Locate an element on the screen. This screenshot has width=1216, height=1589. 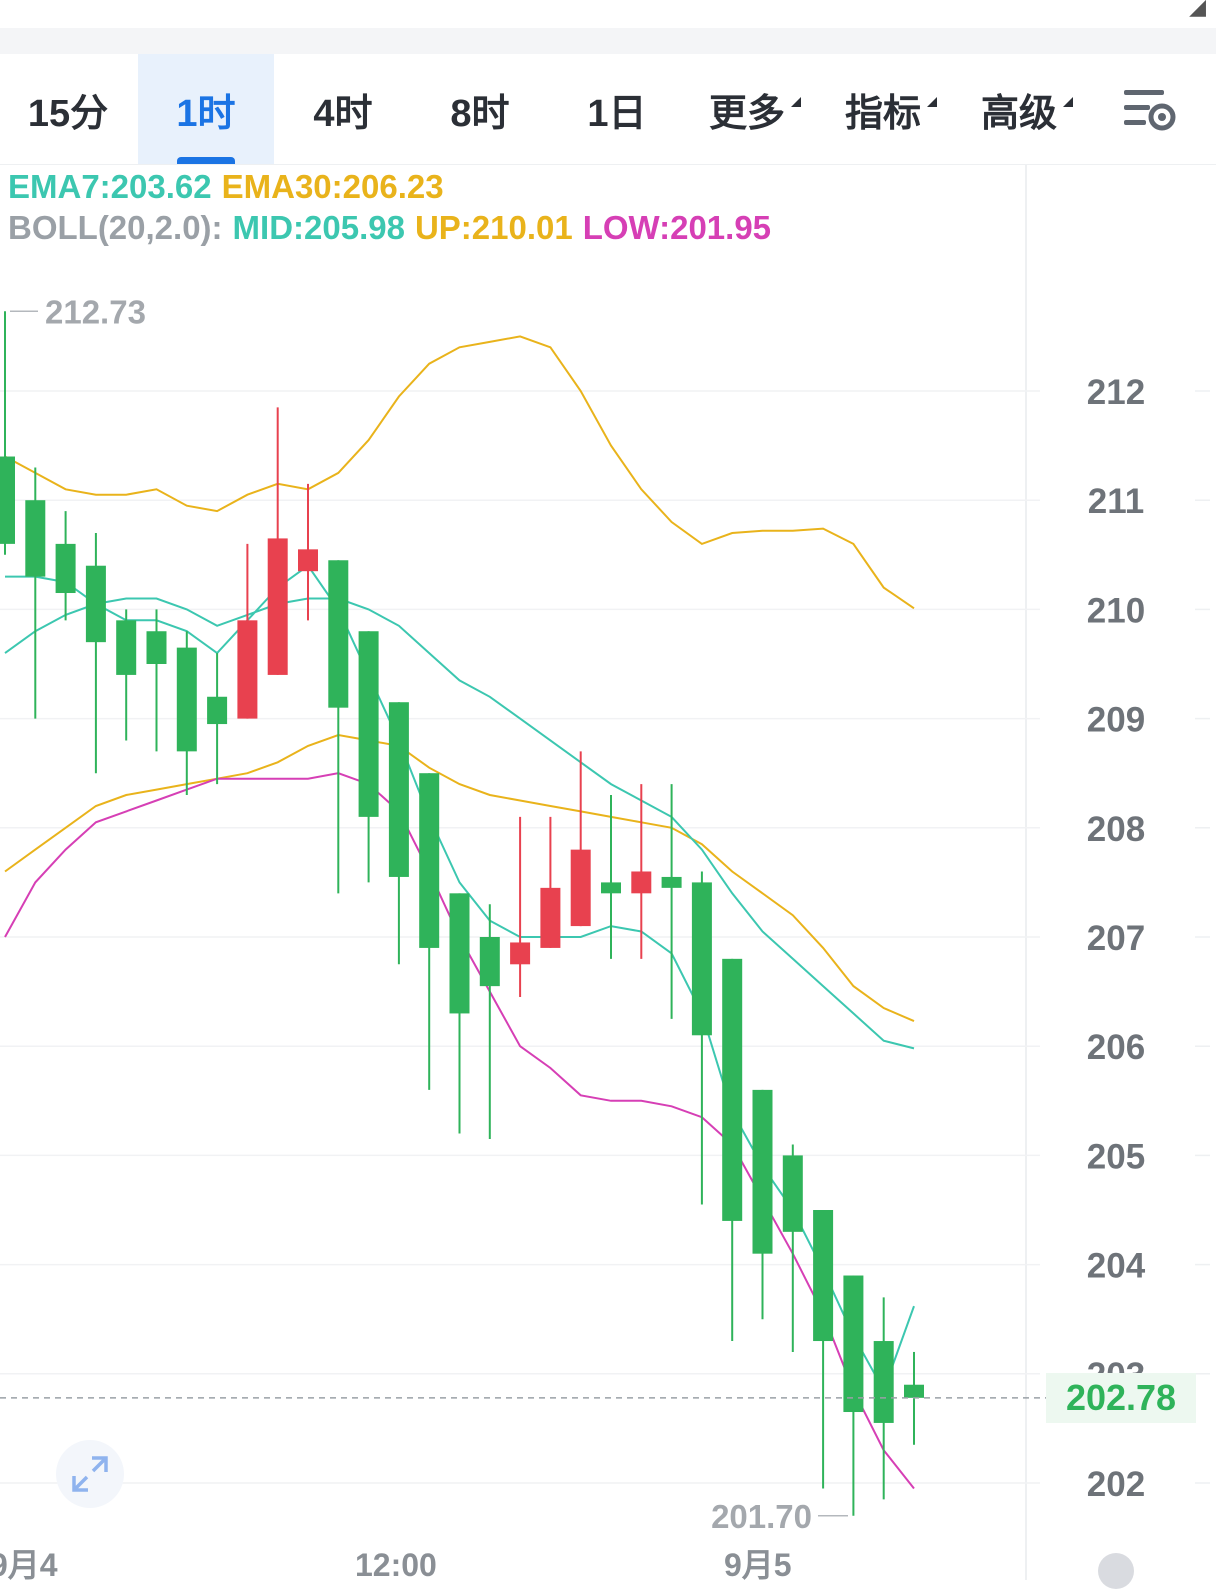
ema-legend: EMA7:203.62 EMA30:206.23 is located at coordinates (231, 187).